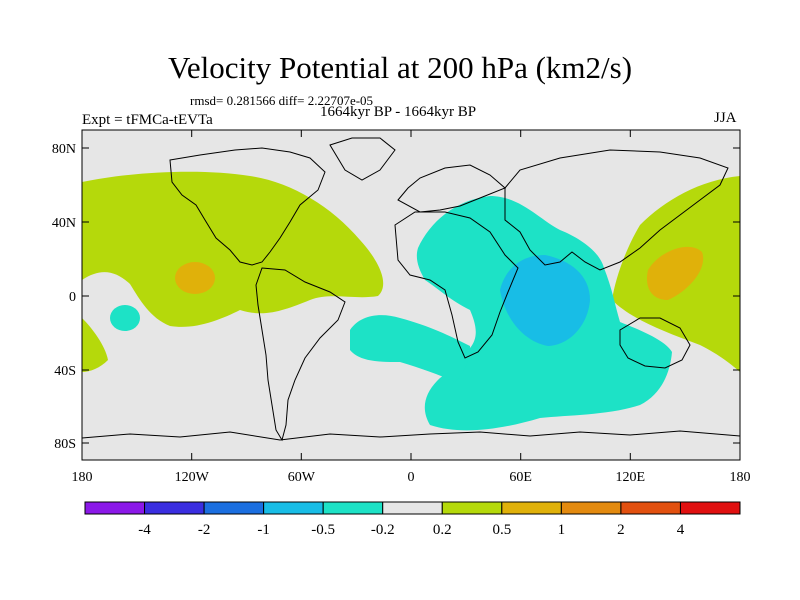 This screenshot has height=600, width=800. I want to click on negative-core-indian-ocean, so click(545, 300).